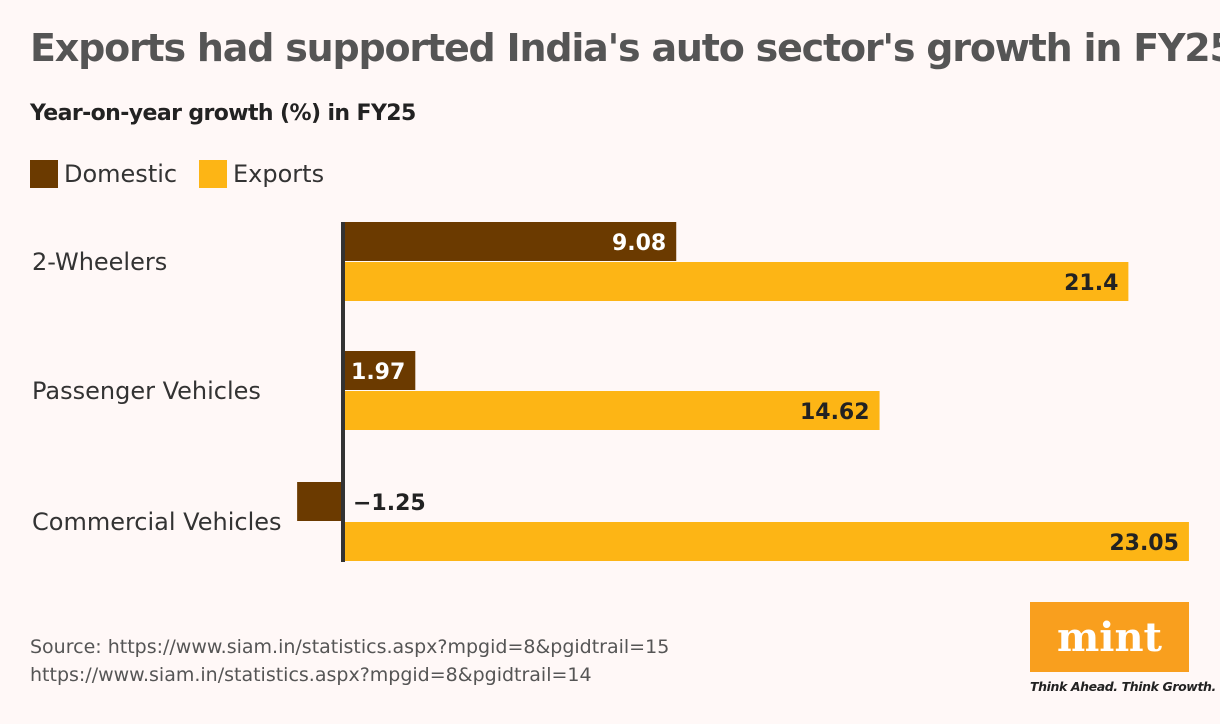  I want to click on data-label: 1.97, so click(378, 372).